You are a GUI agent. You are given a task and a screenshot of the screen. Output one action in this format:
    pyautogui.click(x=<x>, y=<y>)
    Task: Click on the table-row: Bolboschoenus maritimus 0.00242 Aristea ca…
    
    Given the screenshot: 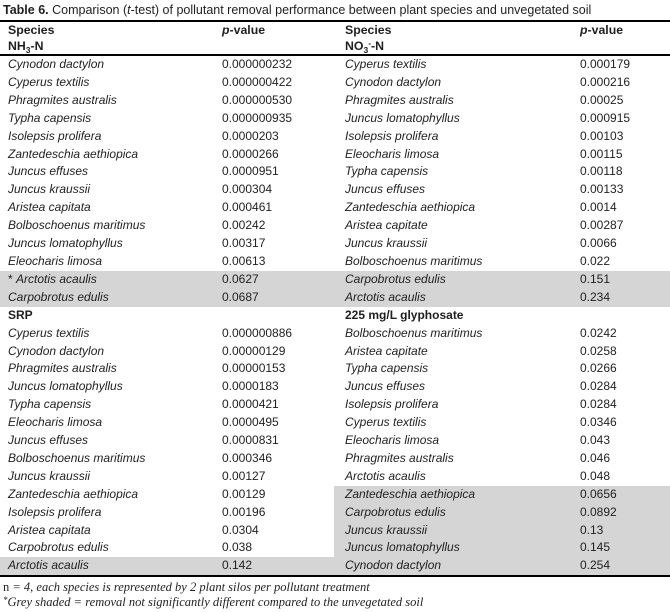 What is the action you would take?
    pyautogui.click(x=335, y=226)
    